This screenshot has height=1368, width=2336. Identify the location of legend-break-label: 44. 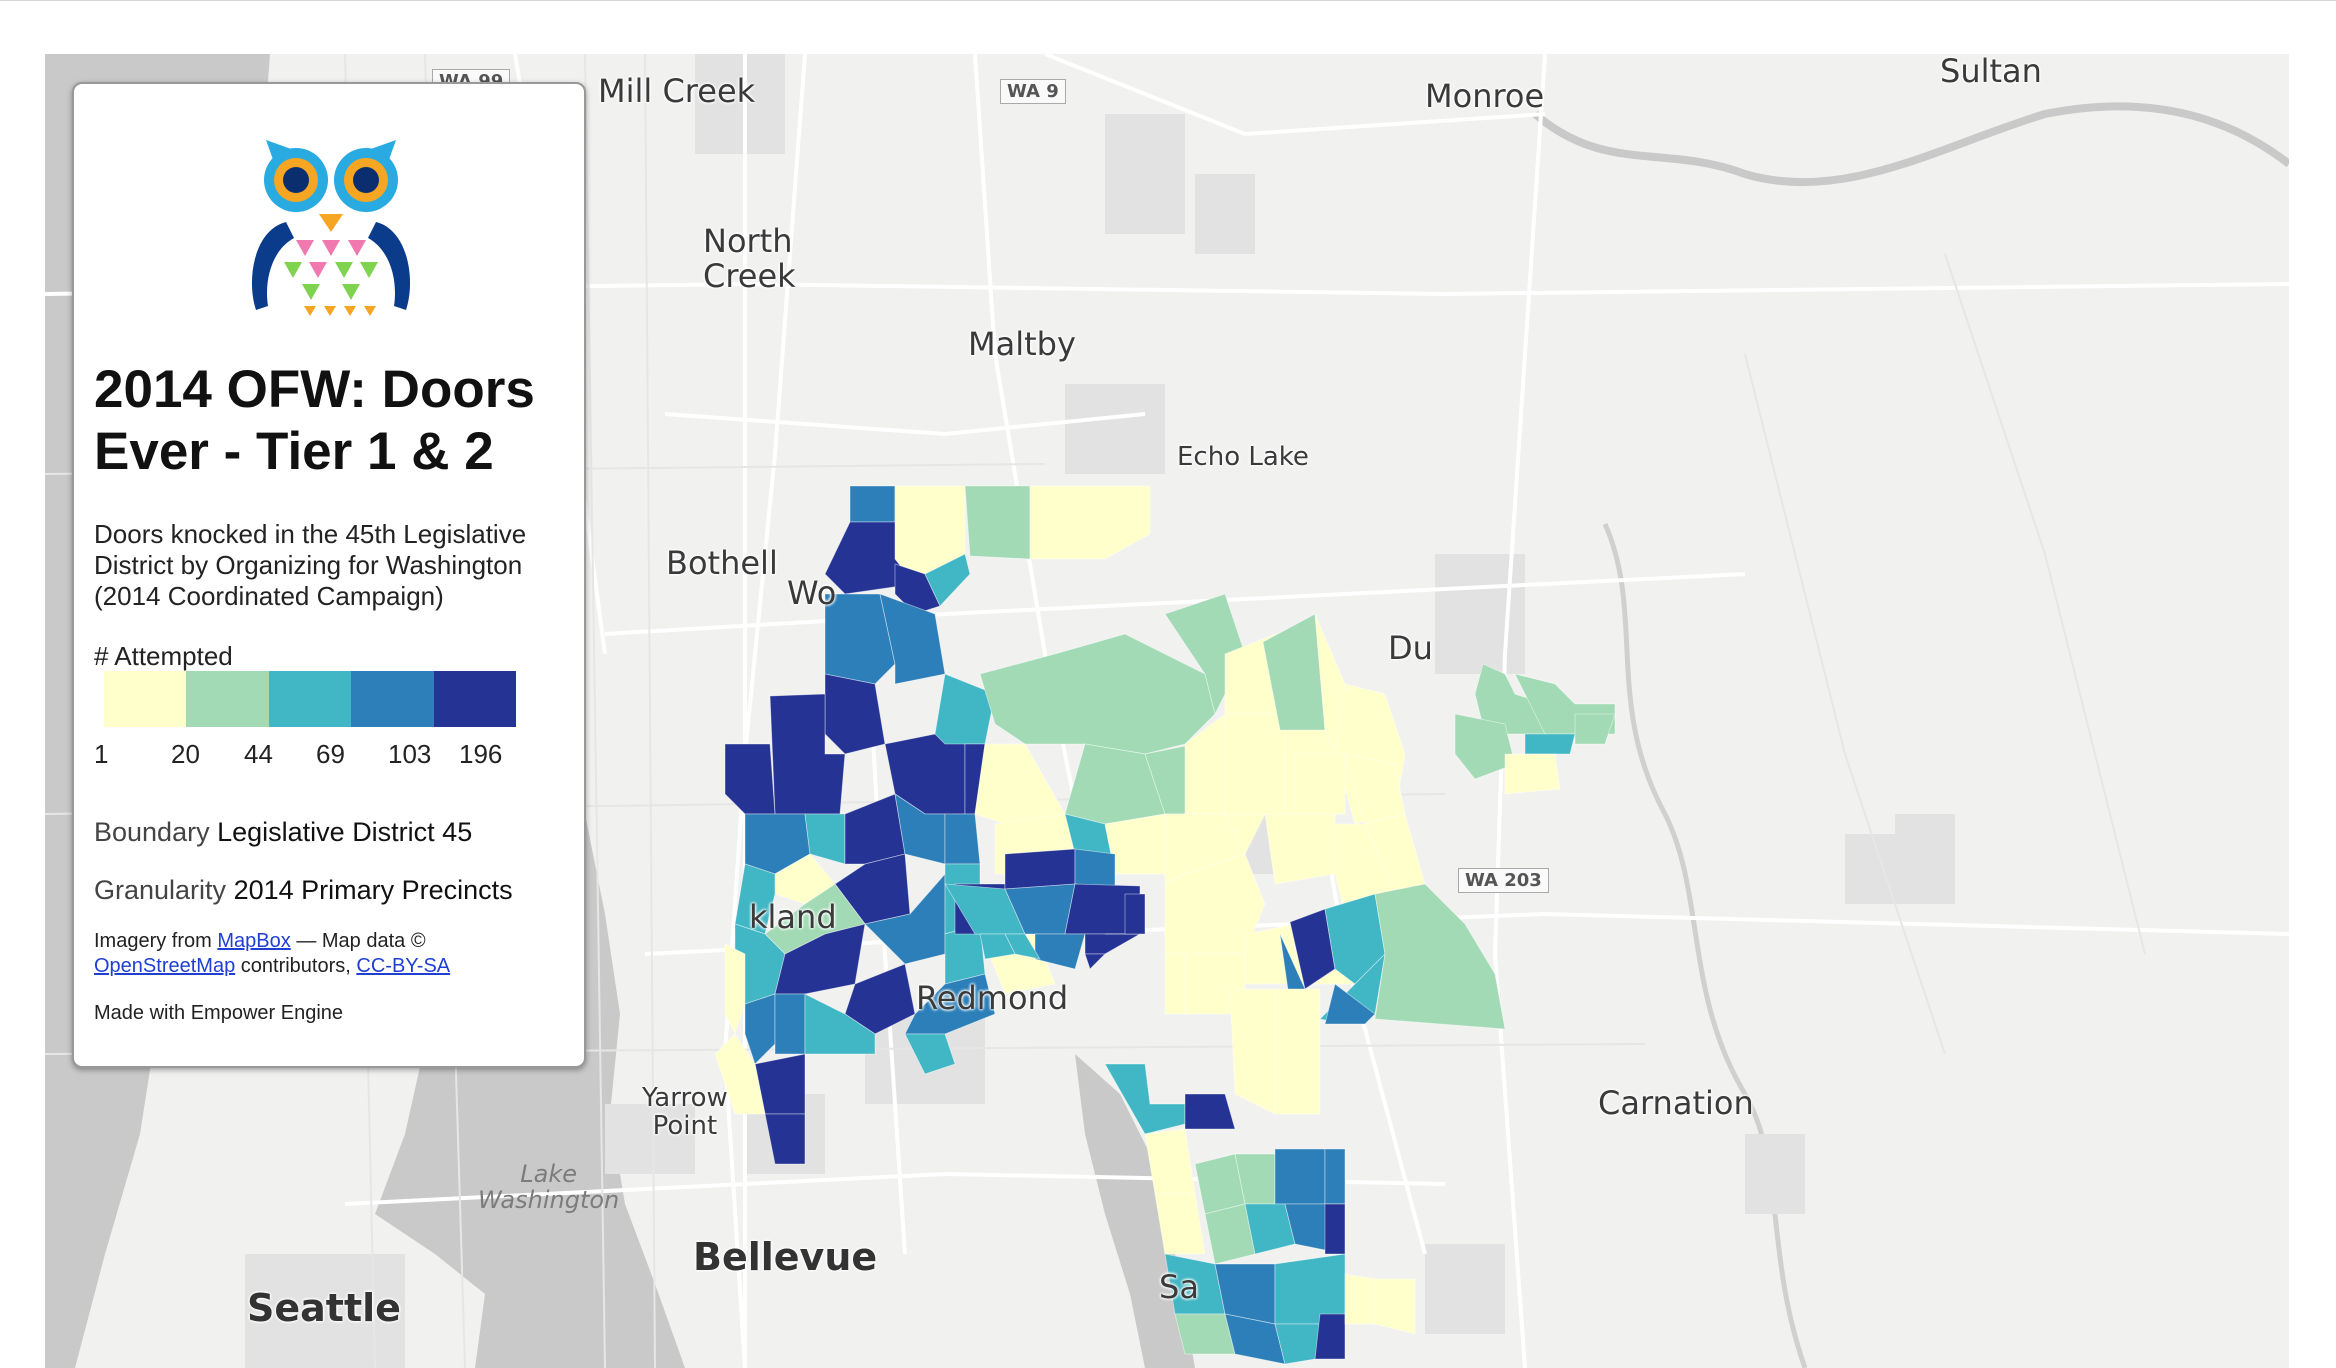
(258, 754).